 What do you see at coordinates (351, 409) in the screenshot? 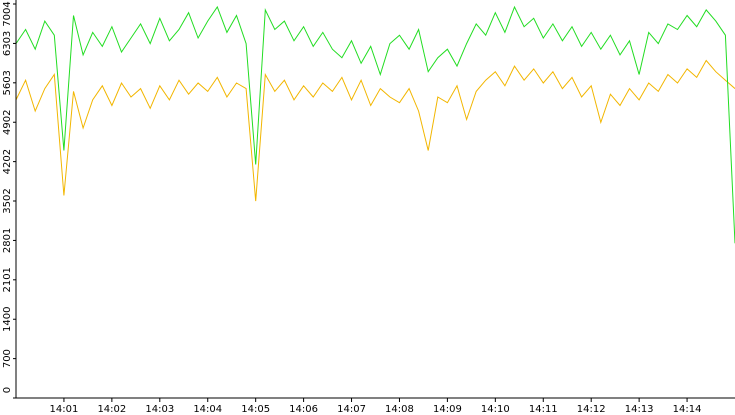
I see `x-tick-label: 14:07` at bounding box center [351, 409].